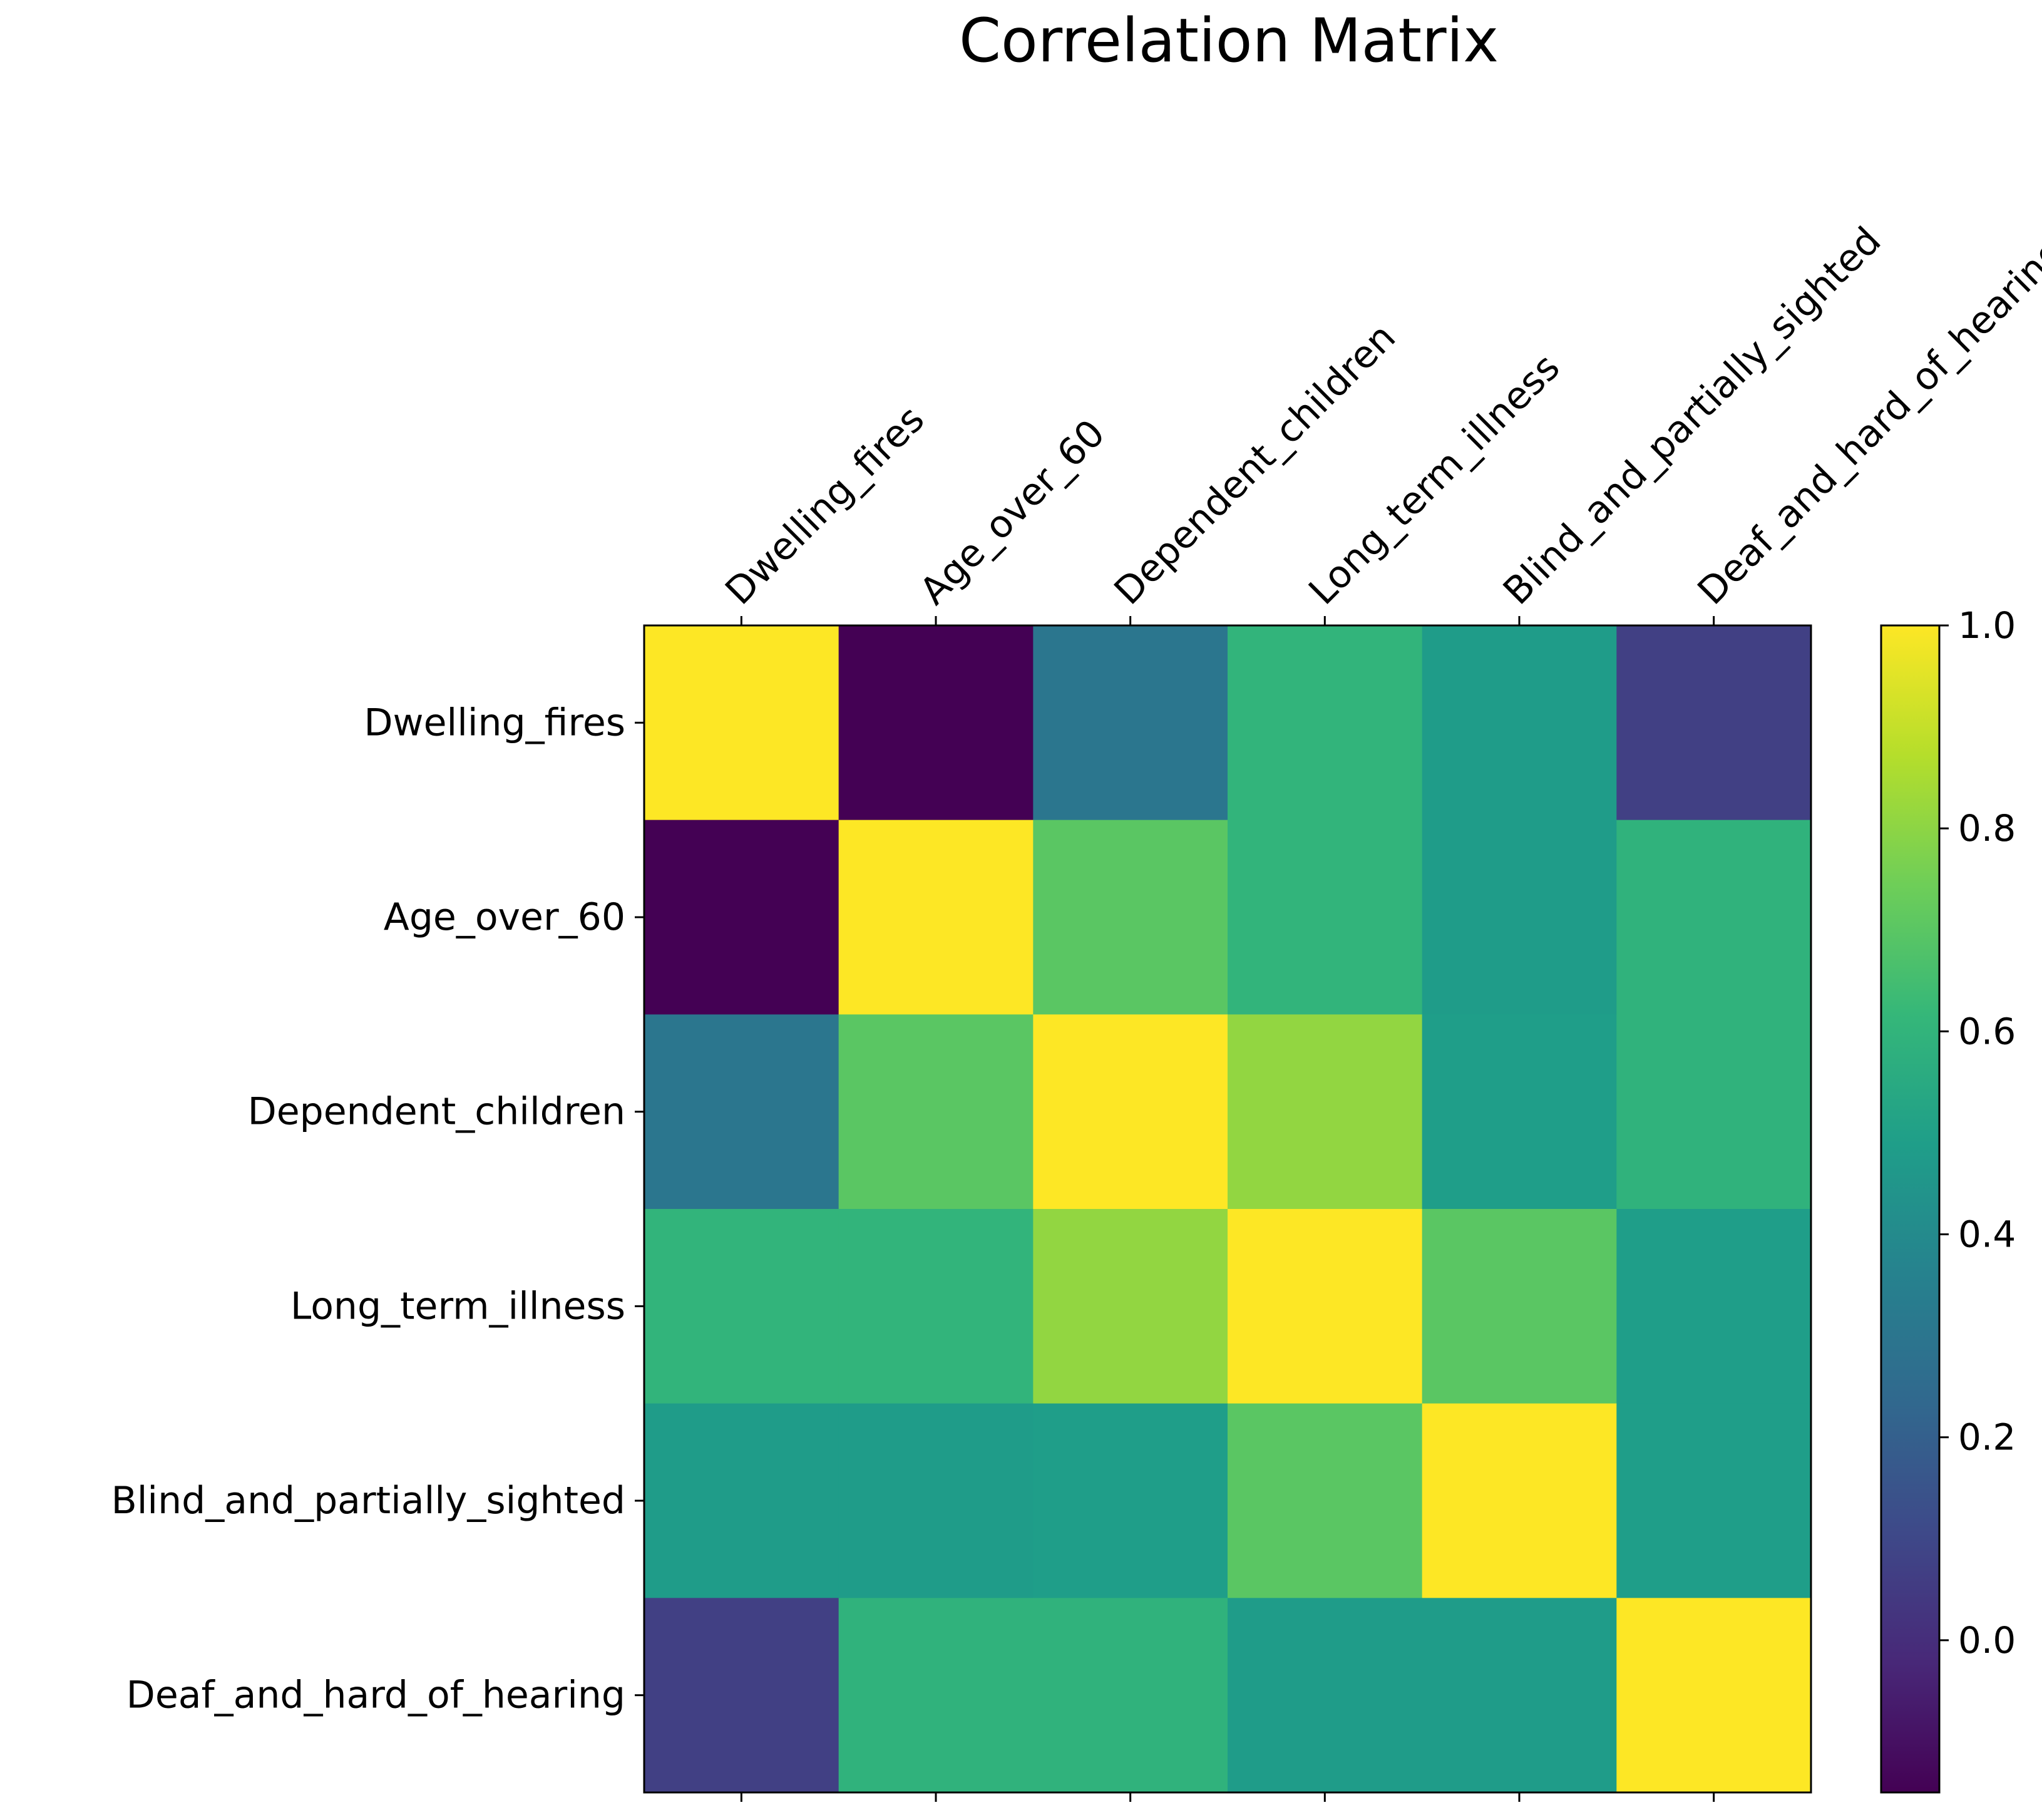 The width and height of the screenshot is (2042, 1820). I want to click on chart-title: Correlation Matrix, so click(1229, 41).